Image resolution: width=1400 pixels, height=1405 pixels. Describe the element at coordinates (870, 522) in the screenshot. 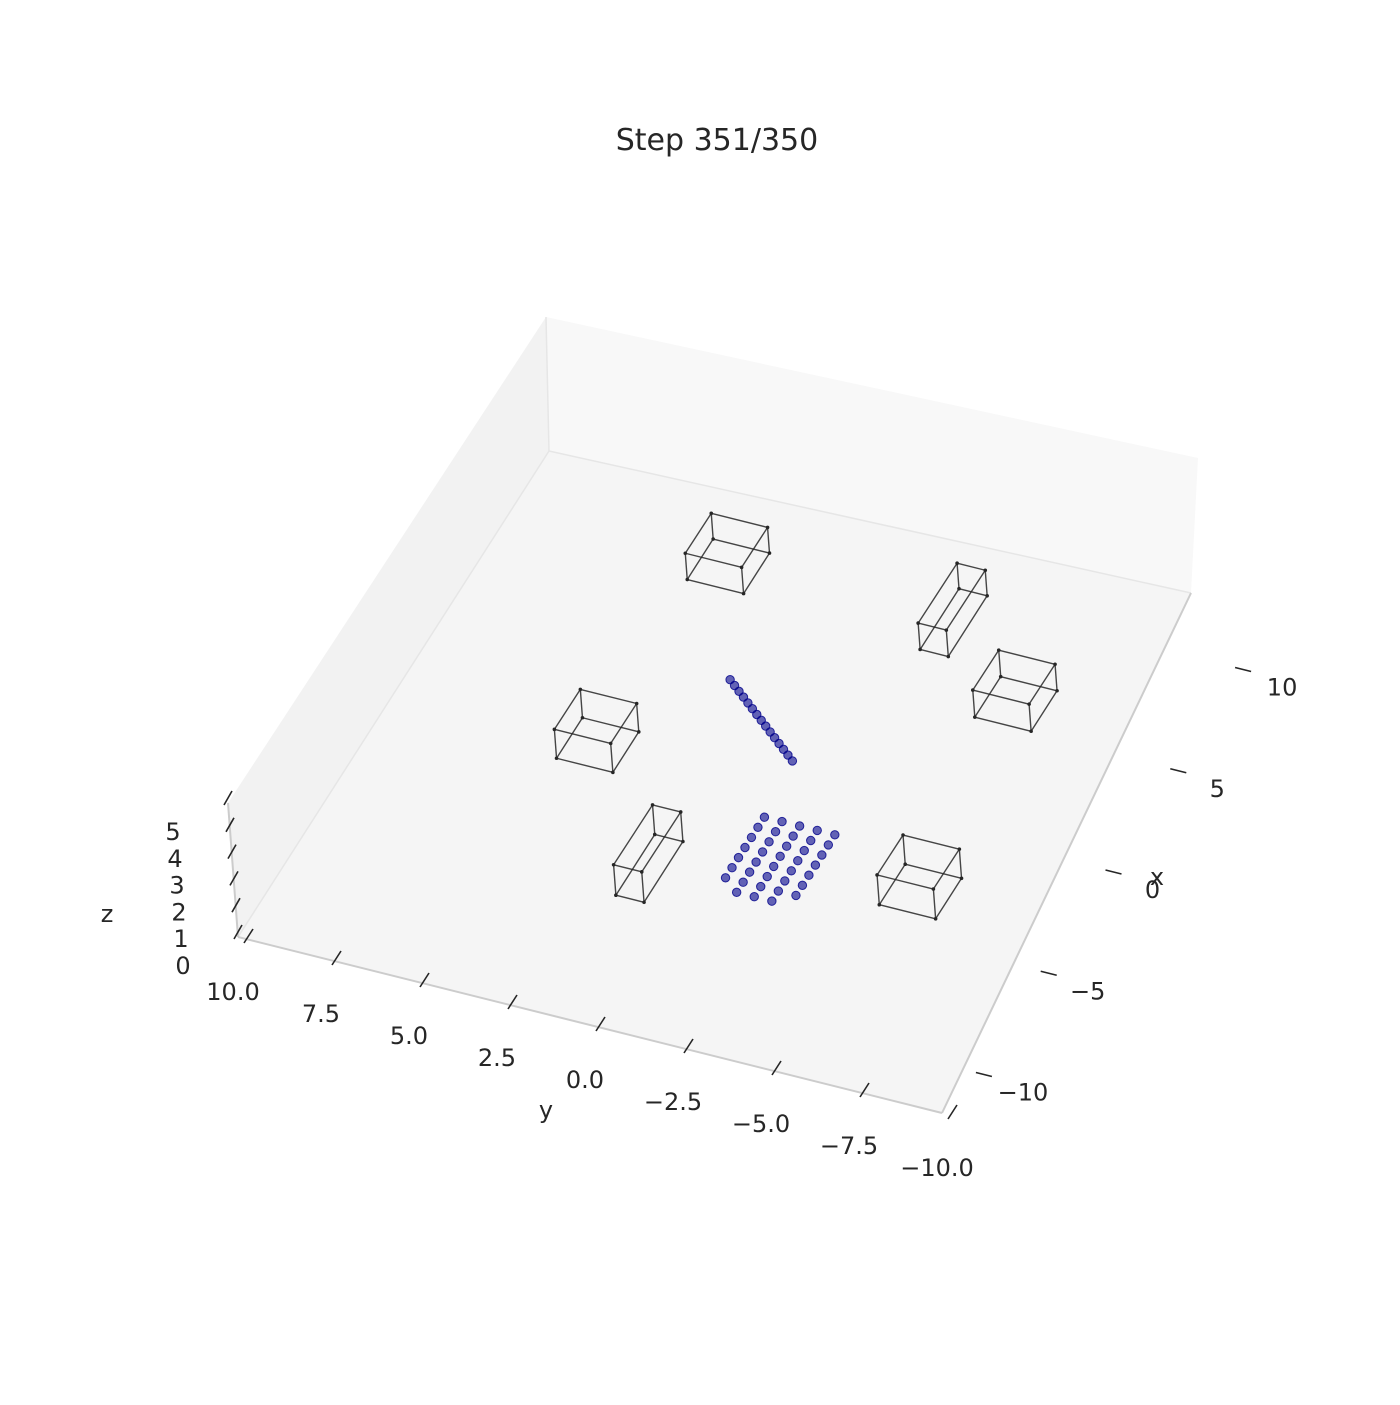

I see `pane-edge` at that location.